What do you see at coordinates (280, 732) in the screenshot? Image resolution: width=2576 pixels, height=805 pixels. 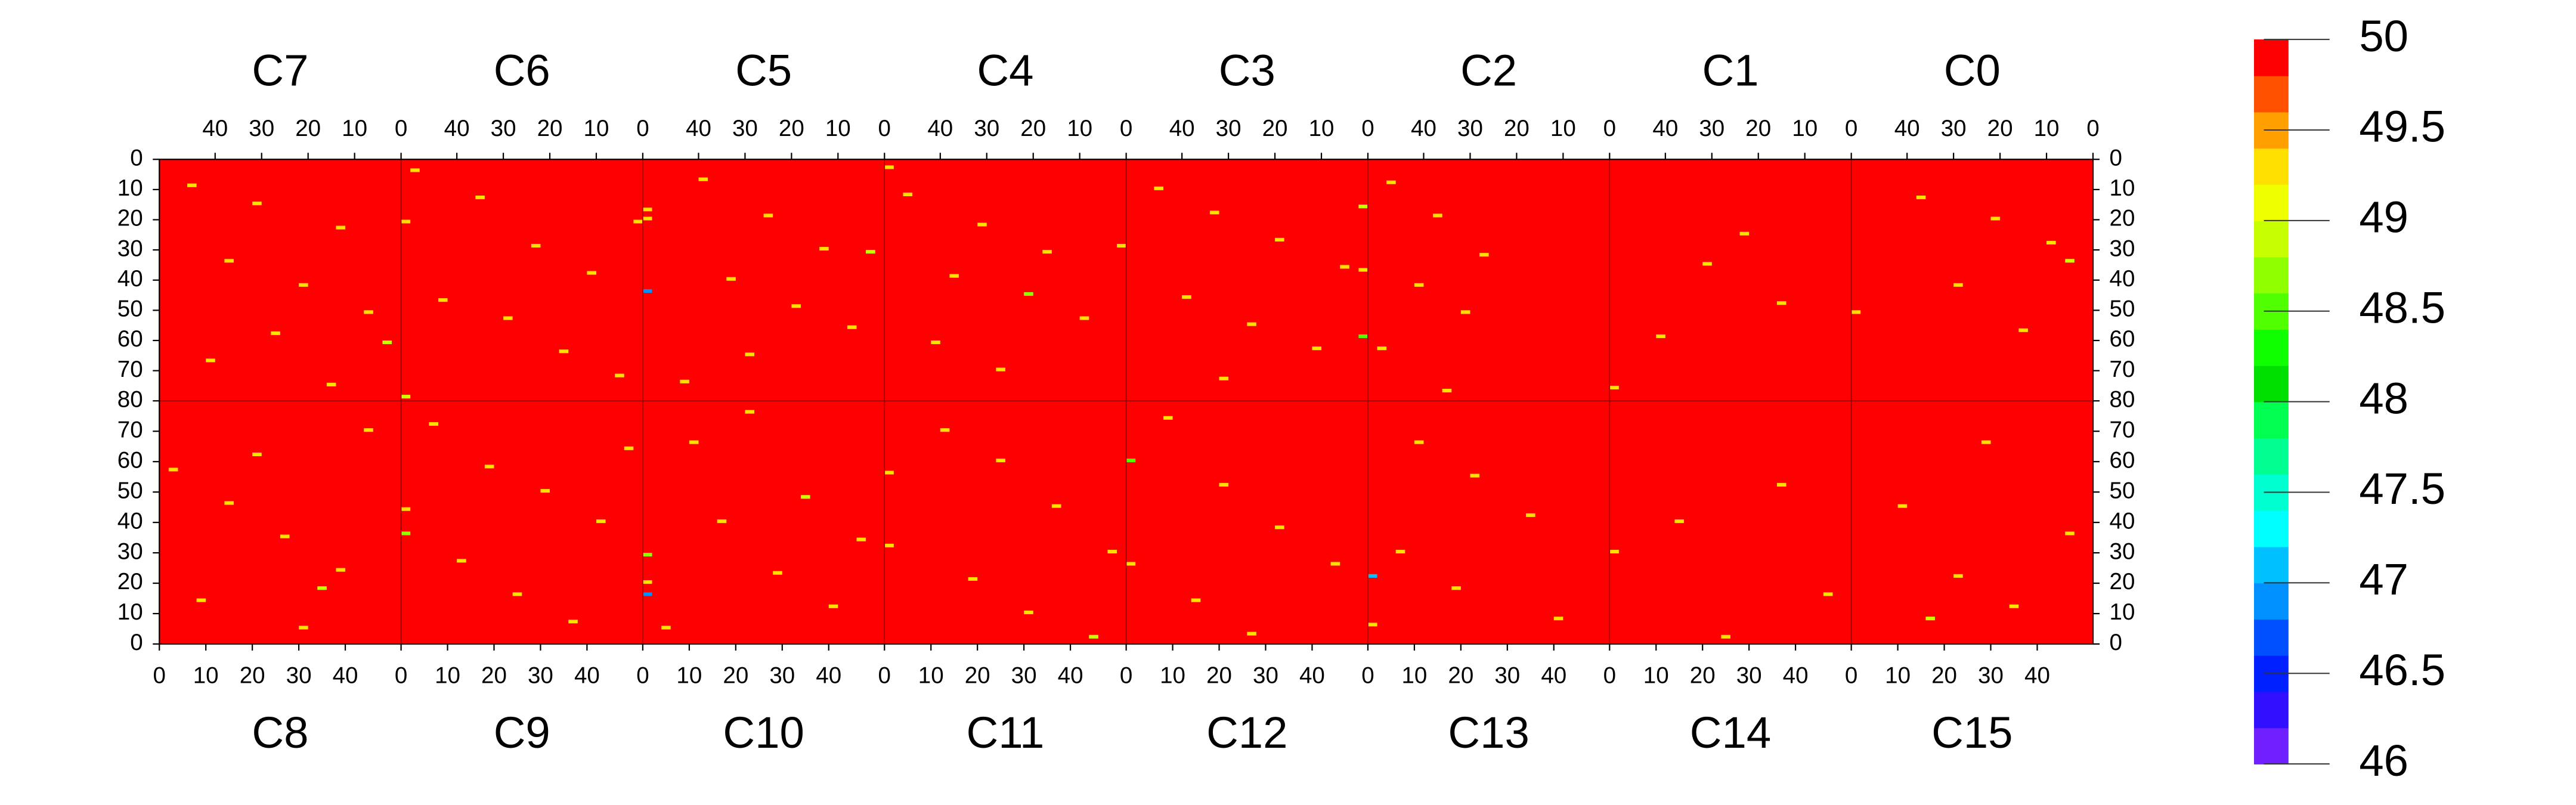 I see `module-label: C8` at bounding box center [280, 732].